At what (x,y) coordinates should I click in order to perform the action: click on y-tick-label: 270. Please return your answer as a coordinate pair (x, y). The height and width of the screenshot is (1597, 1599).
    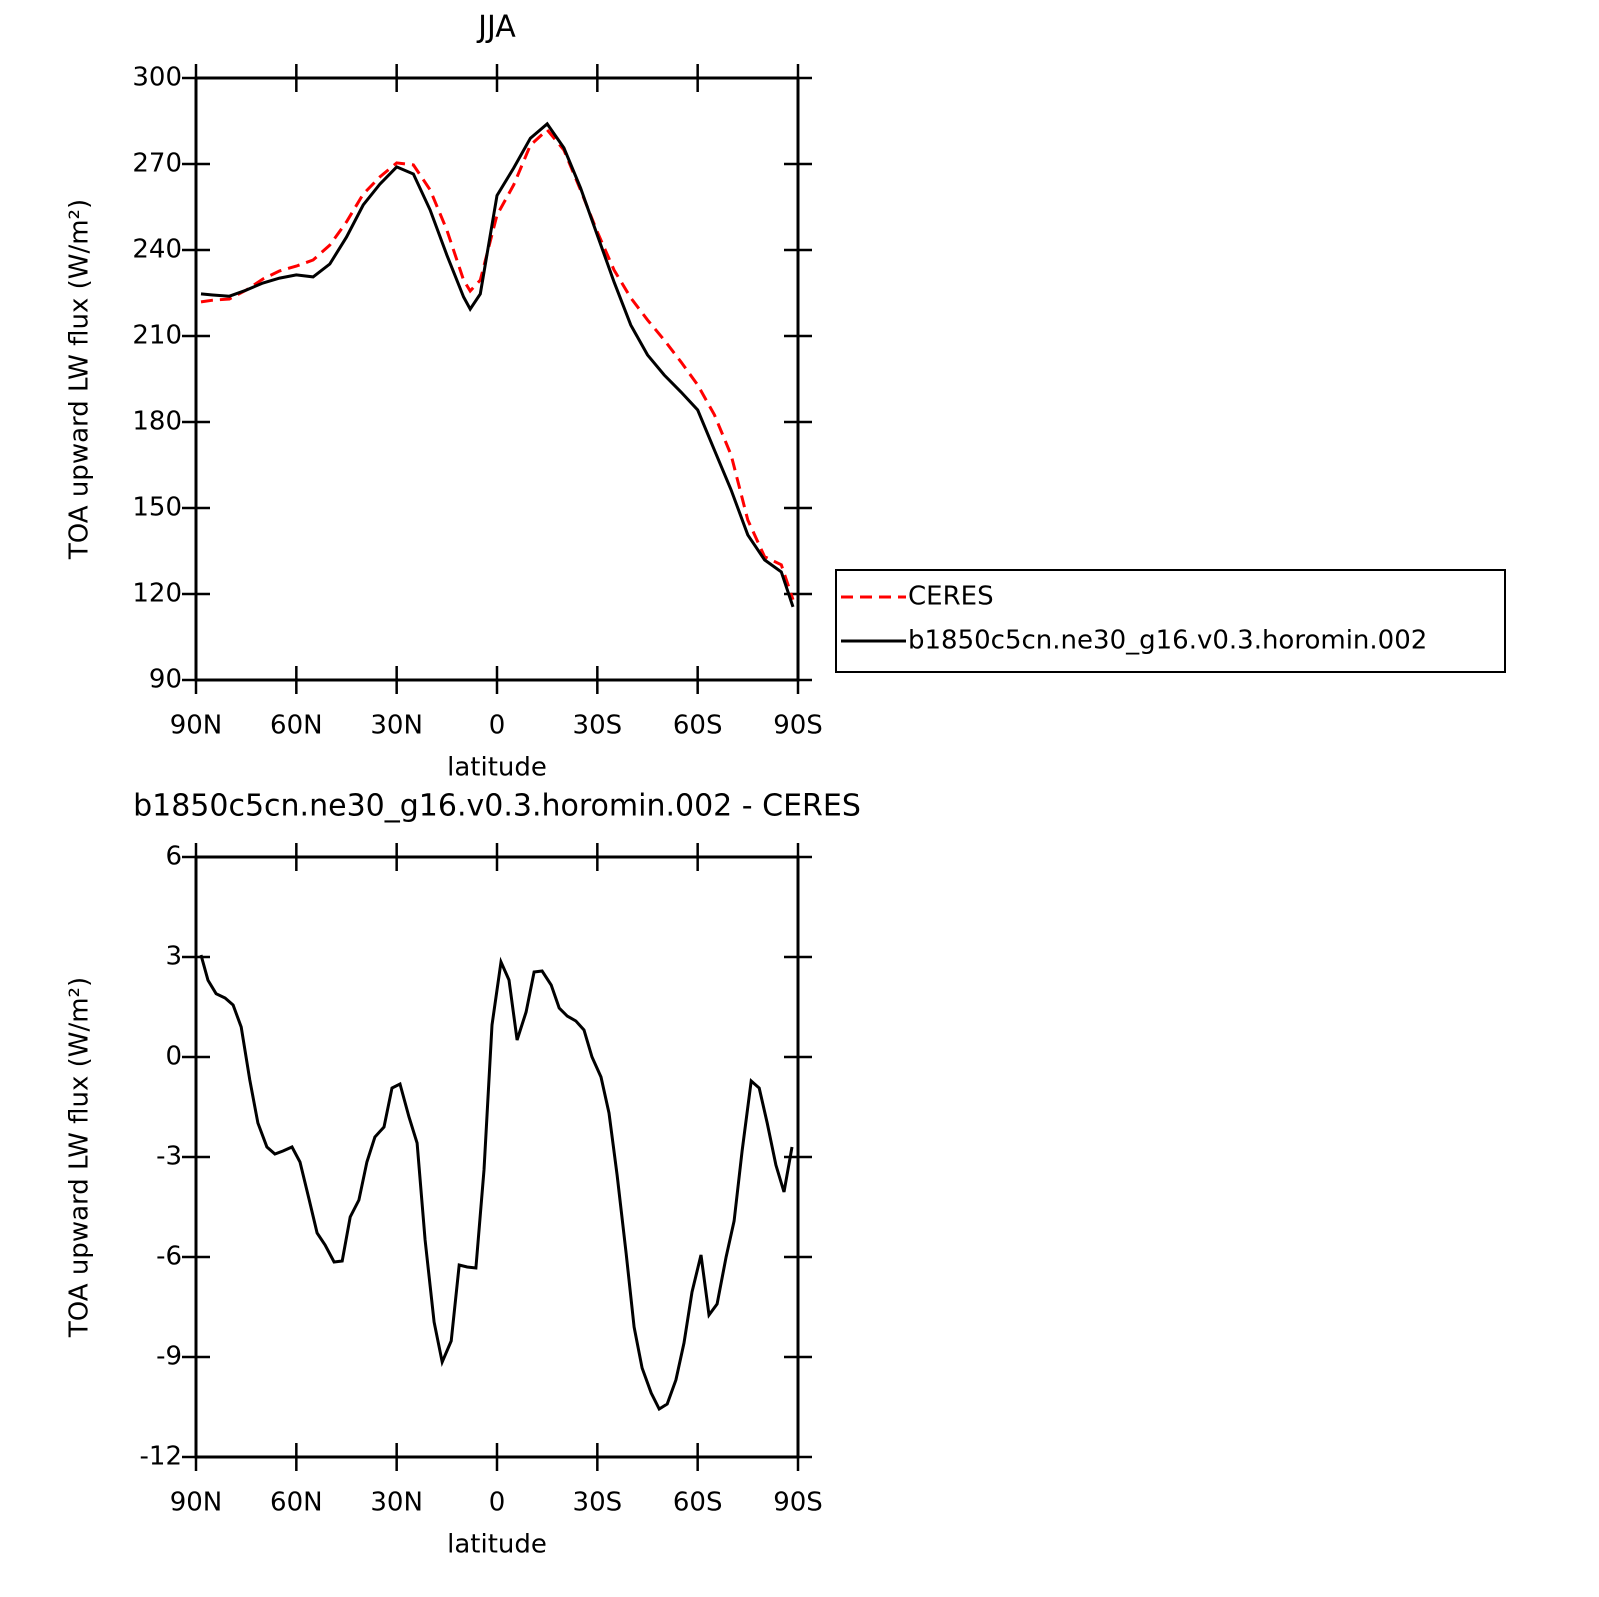
    Looking at the image, I should click on (157, 164).